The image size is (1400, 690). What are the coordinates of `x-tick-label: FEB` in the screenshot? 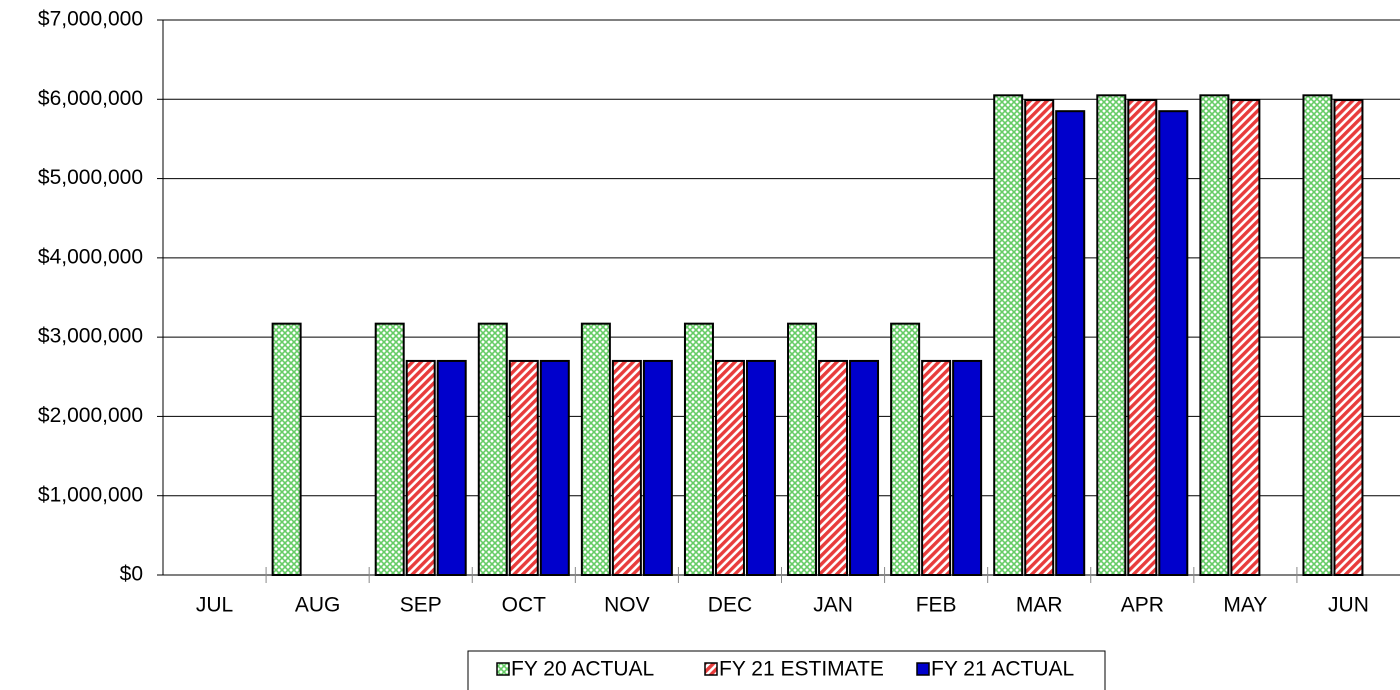 It's located at (936, 605).